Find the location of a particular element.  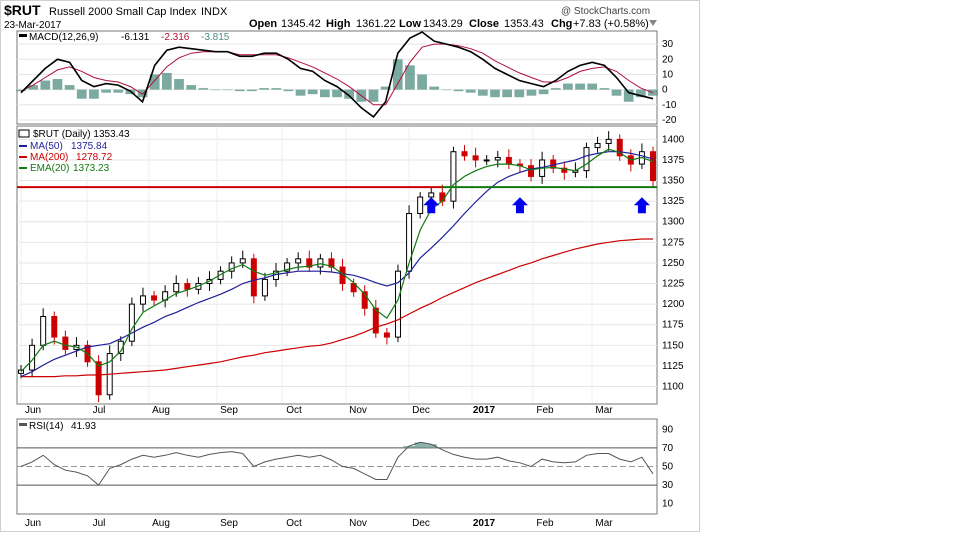

macd-y-tick: 20 is located at coordinates (668, 59).